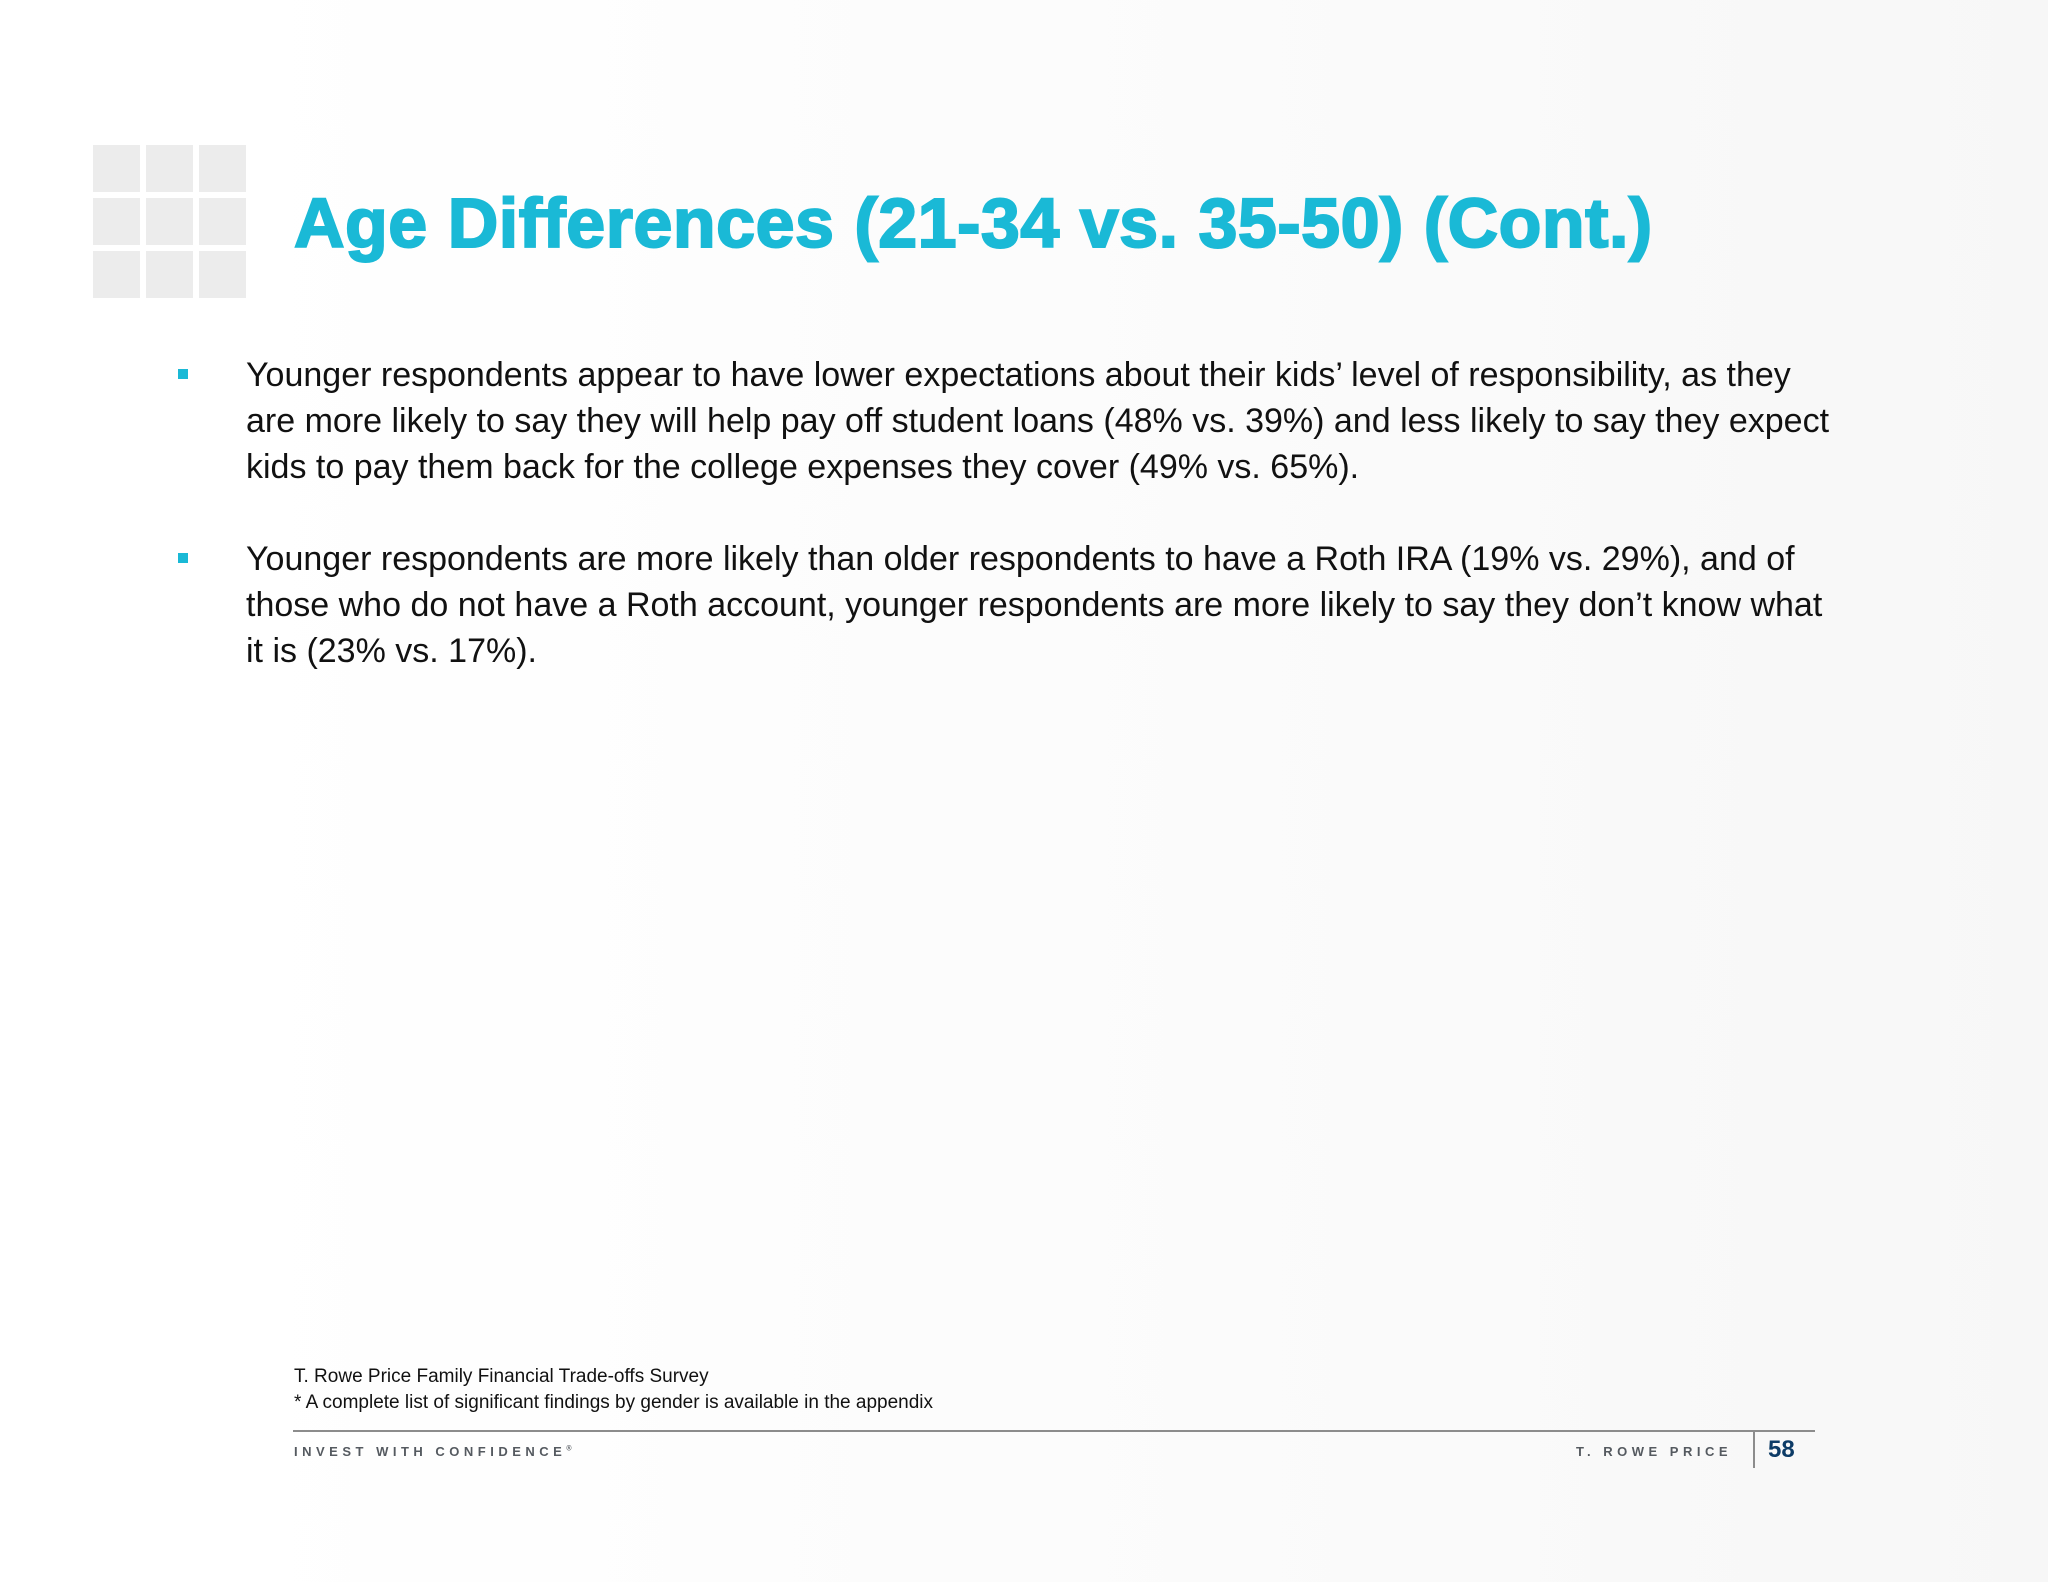 The height and width of the screenshot is (1582, 2048). What do you see at coordinates (1054, 1431) in the screenshot?
I see `footer-divider` at bounding box center [1054, 1431].